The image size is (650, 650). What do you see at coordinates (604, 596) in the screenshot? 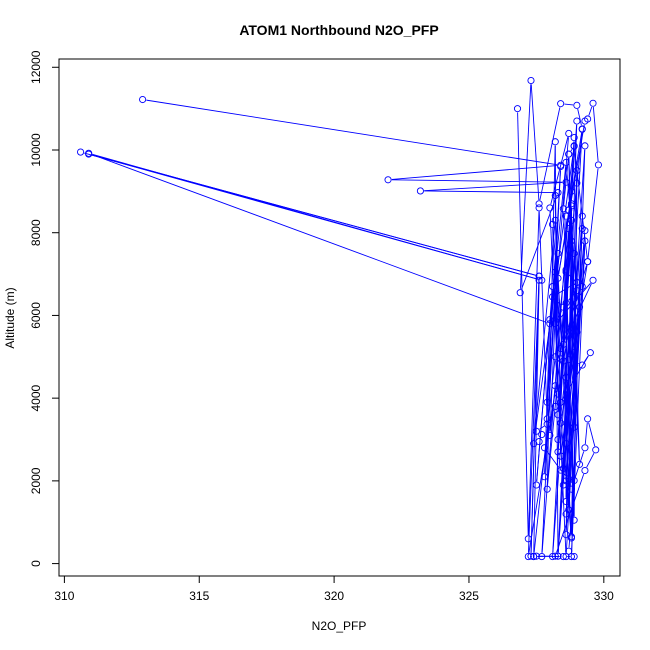
I see `x-tick-label: 330` at bounding box center [604, 596].